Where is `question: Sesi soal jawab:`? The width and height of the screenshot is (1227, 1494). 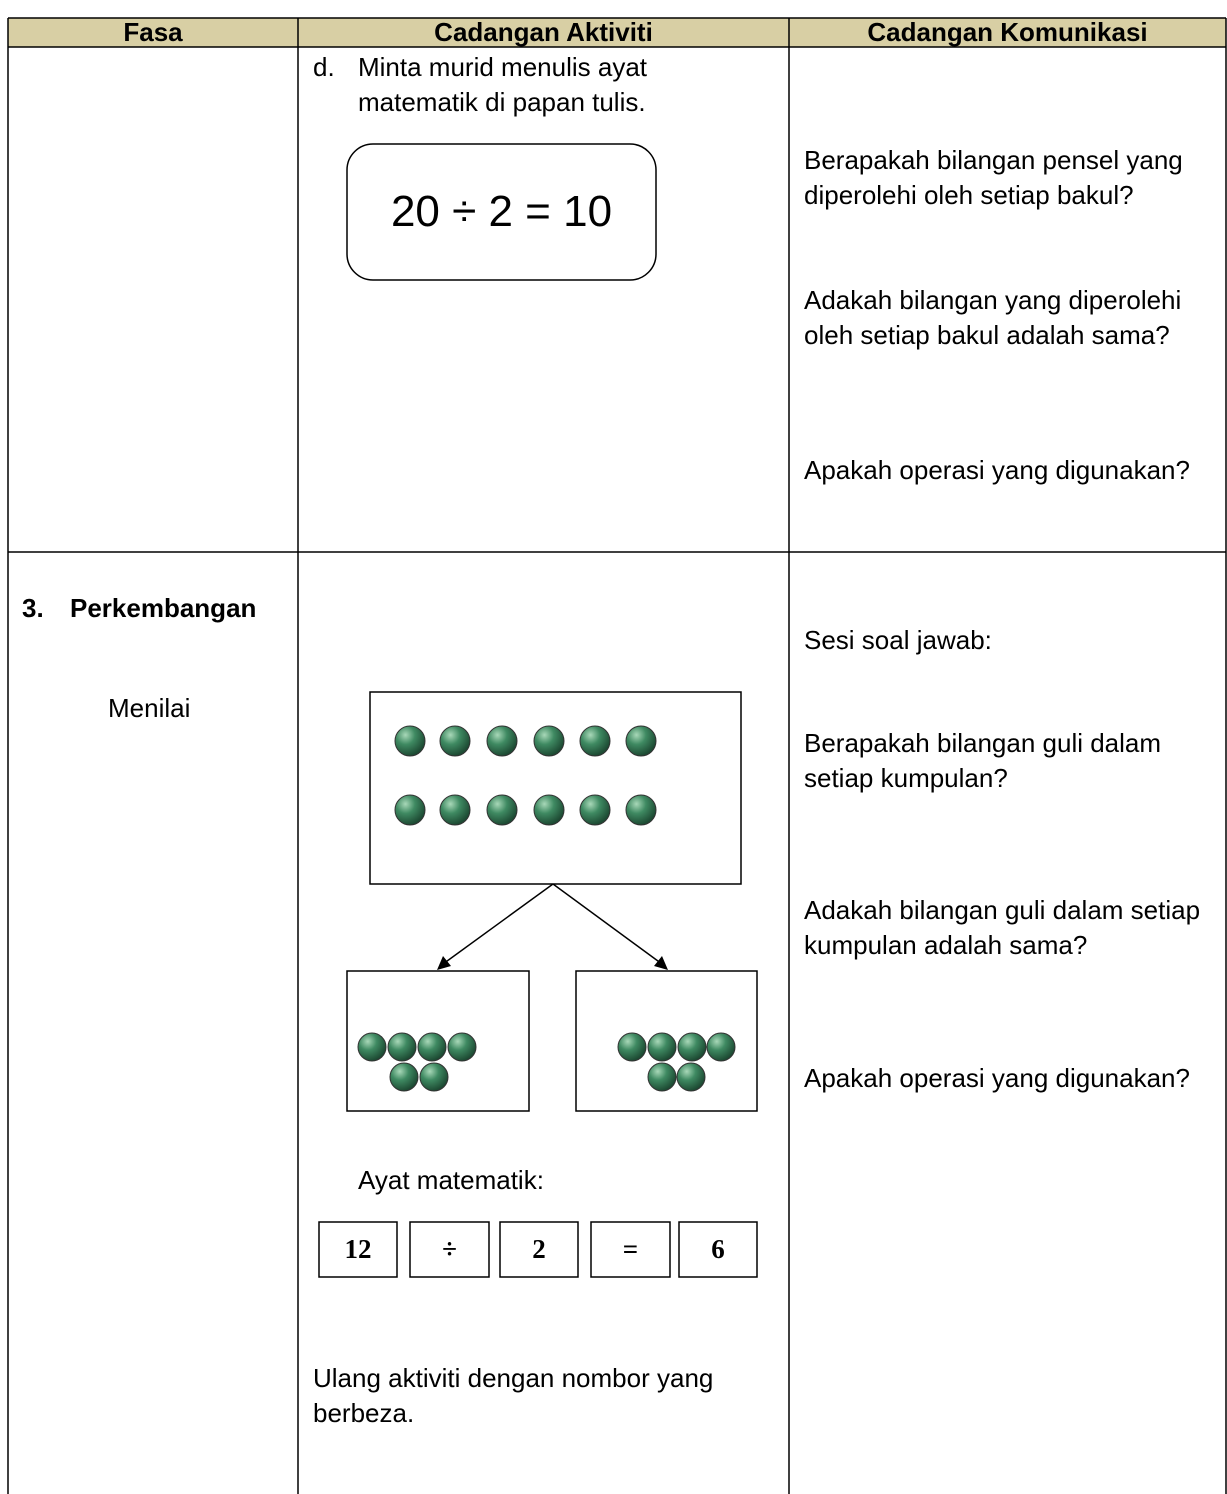 question: Sesi soal jawab: is located at coordinates (898, 640).